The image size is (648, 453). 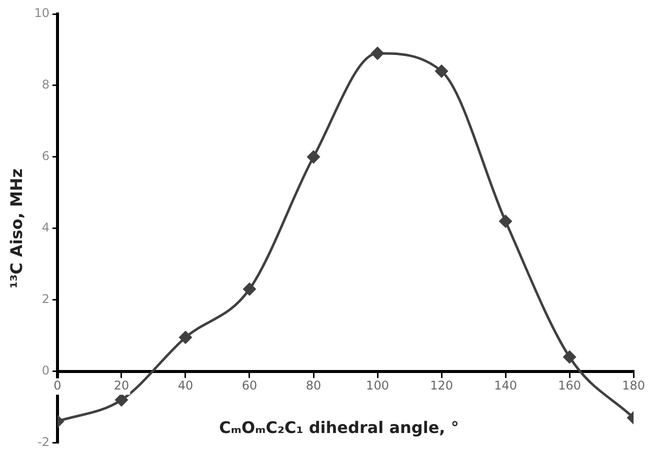 What do you see at coordinates (16, 228) in the screenshot?
I see `y-axis-title: ¹³C Aiso, MHz` at bounding box center [16, 228].